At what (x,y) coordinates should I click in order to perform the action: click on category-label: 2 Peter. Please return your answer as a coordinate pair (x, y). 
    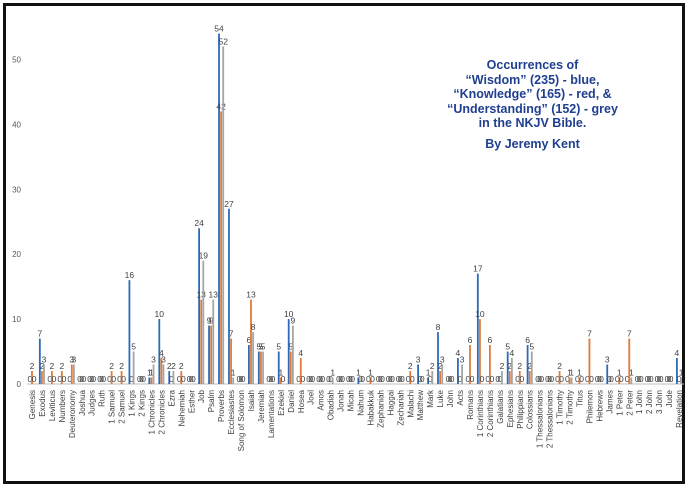
    Looking at the image, I should click on (629, 403).